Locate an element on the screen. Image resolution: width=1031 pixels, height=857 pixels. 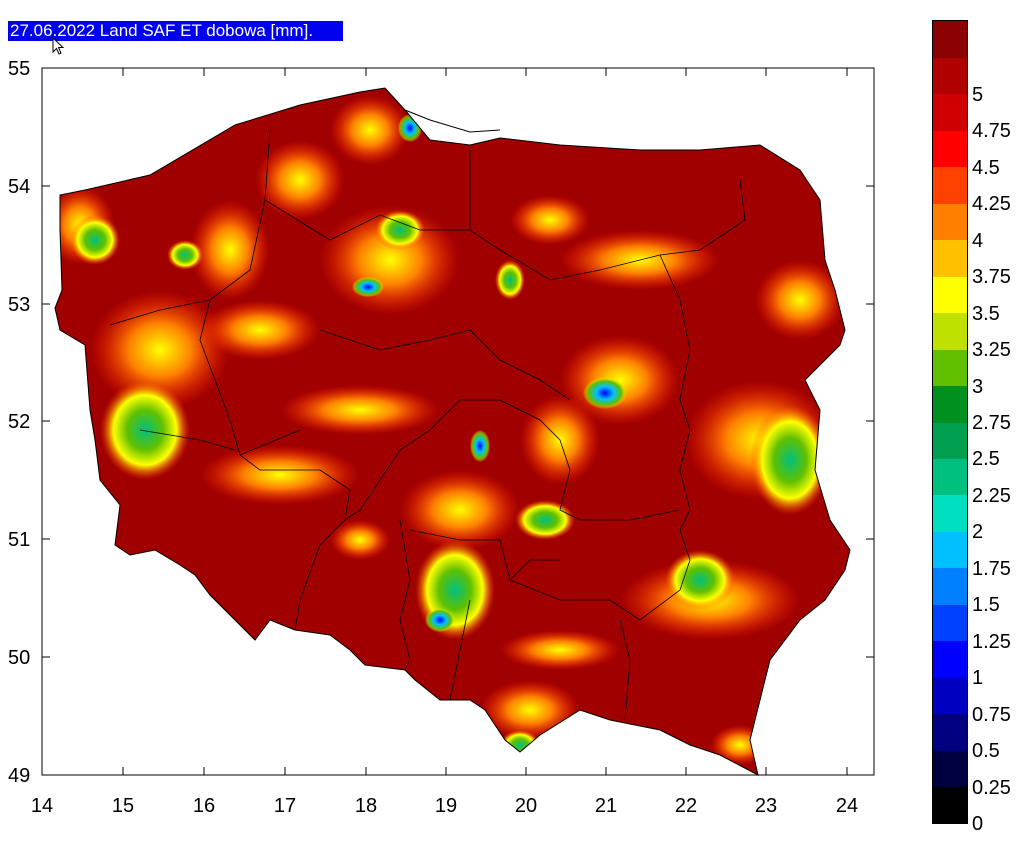
y-tick-labels: 49 50 51 52 53 54 55 is located at coordinates (19, 422).